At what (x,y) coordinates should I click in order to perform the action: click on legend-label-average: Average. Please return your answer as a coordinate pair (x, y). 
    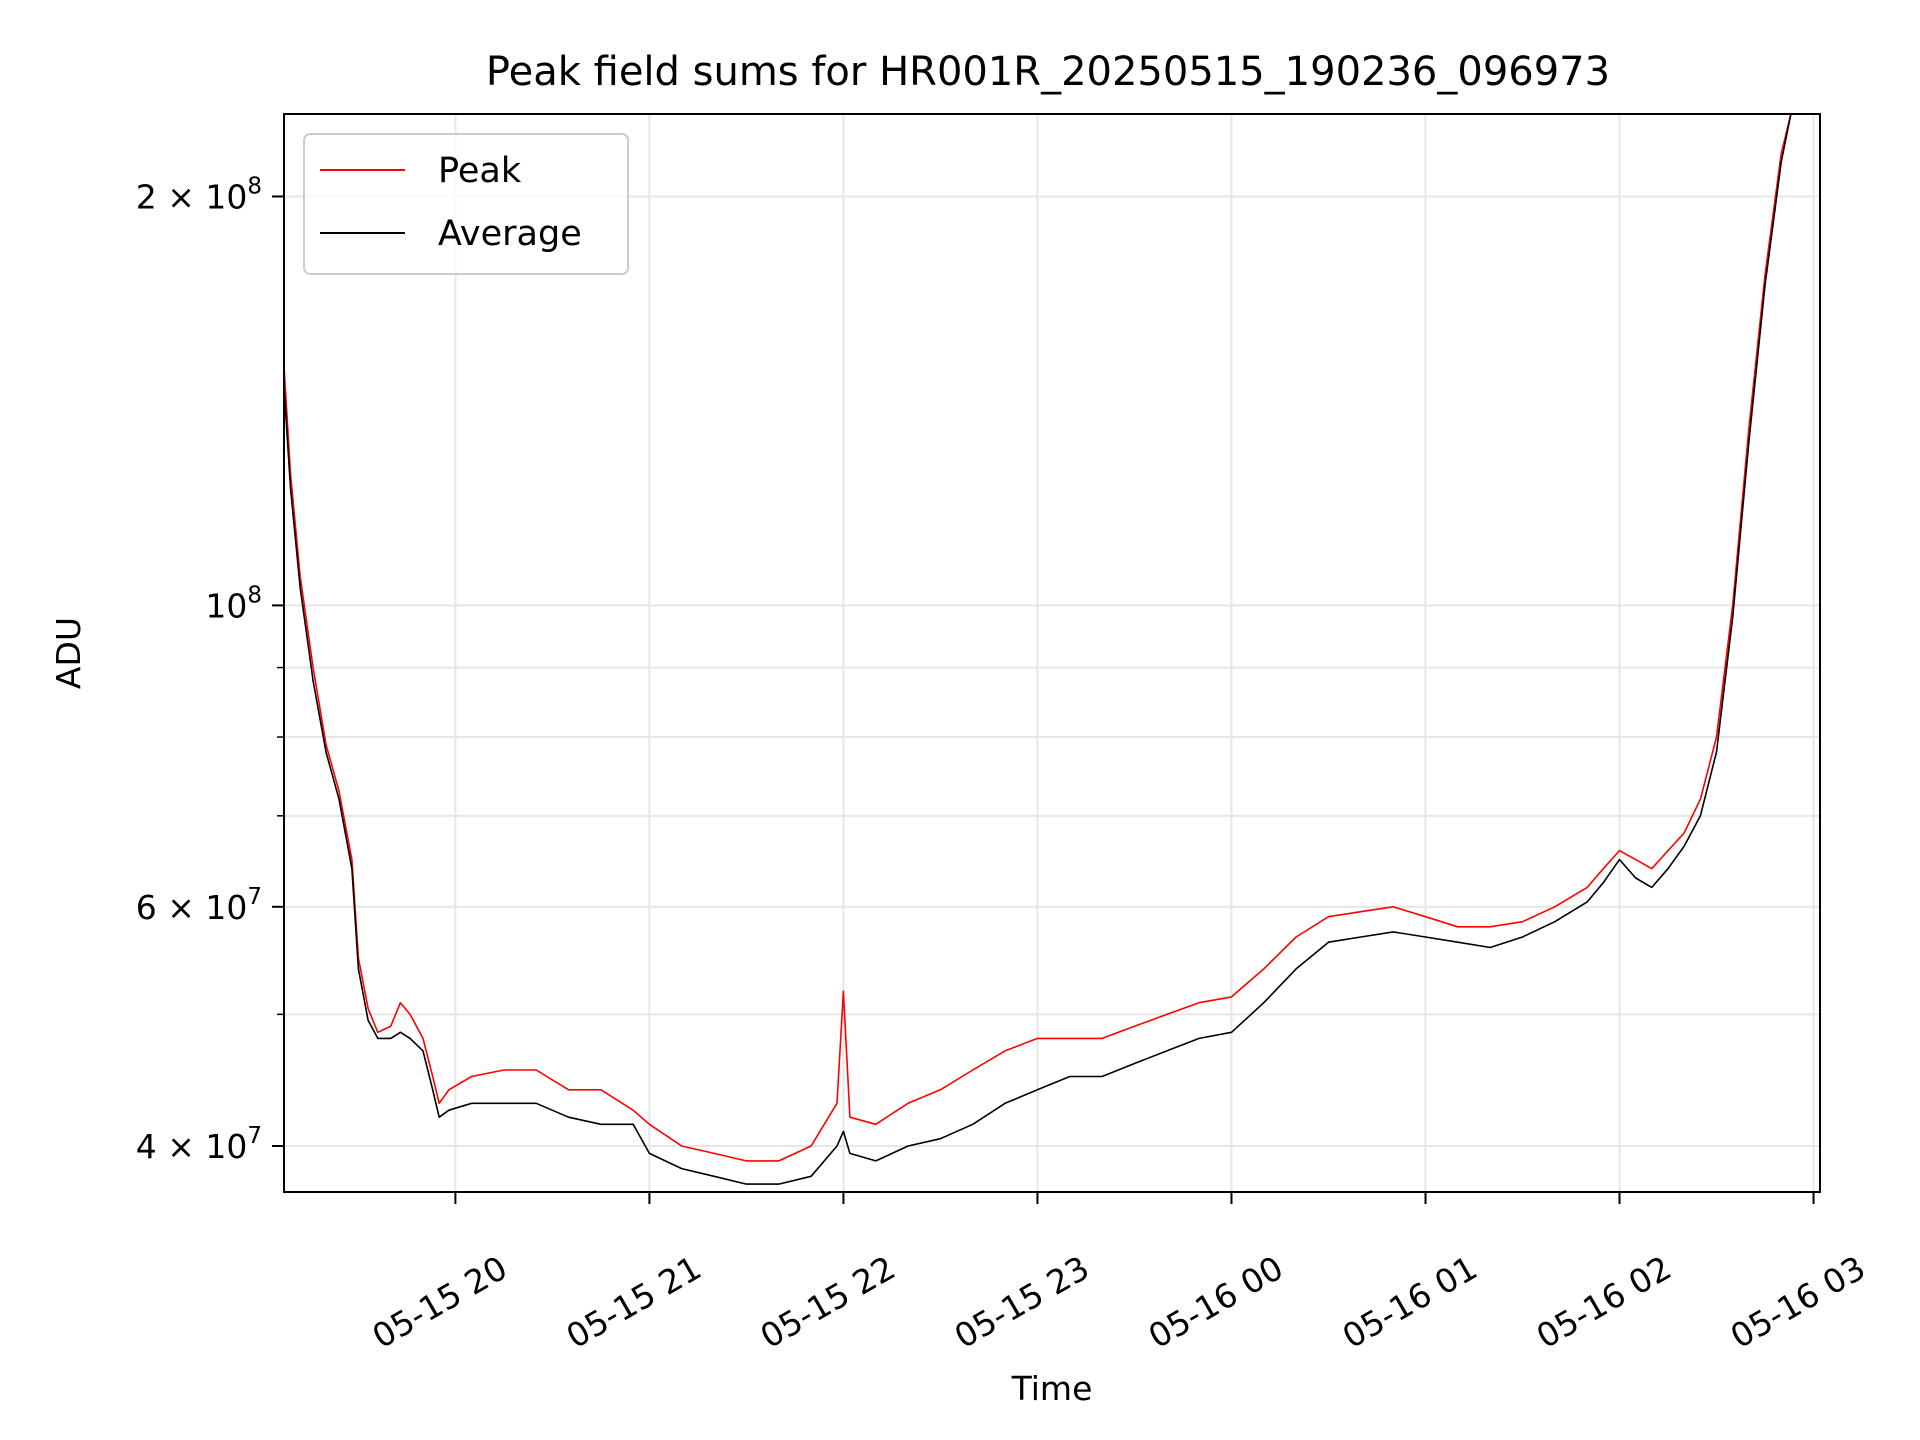
    Looking at the image, I should click on (510, 234).